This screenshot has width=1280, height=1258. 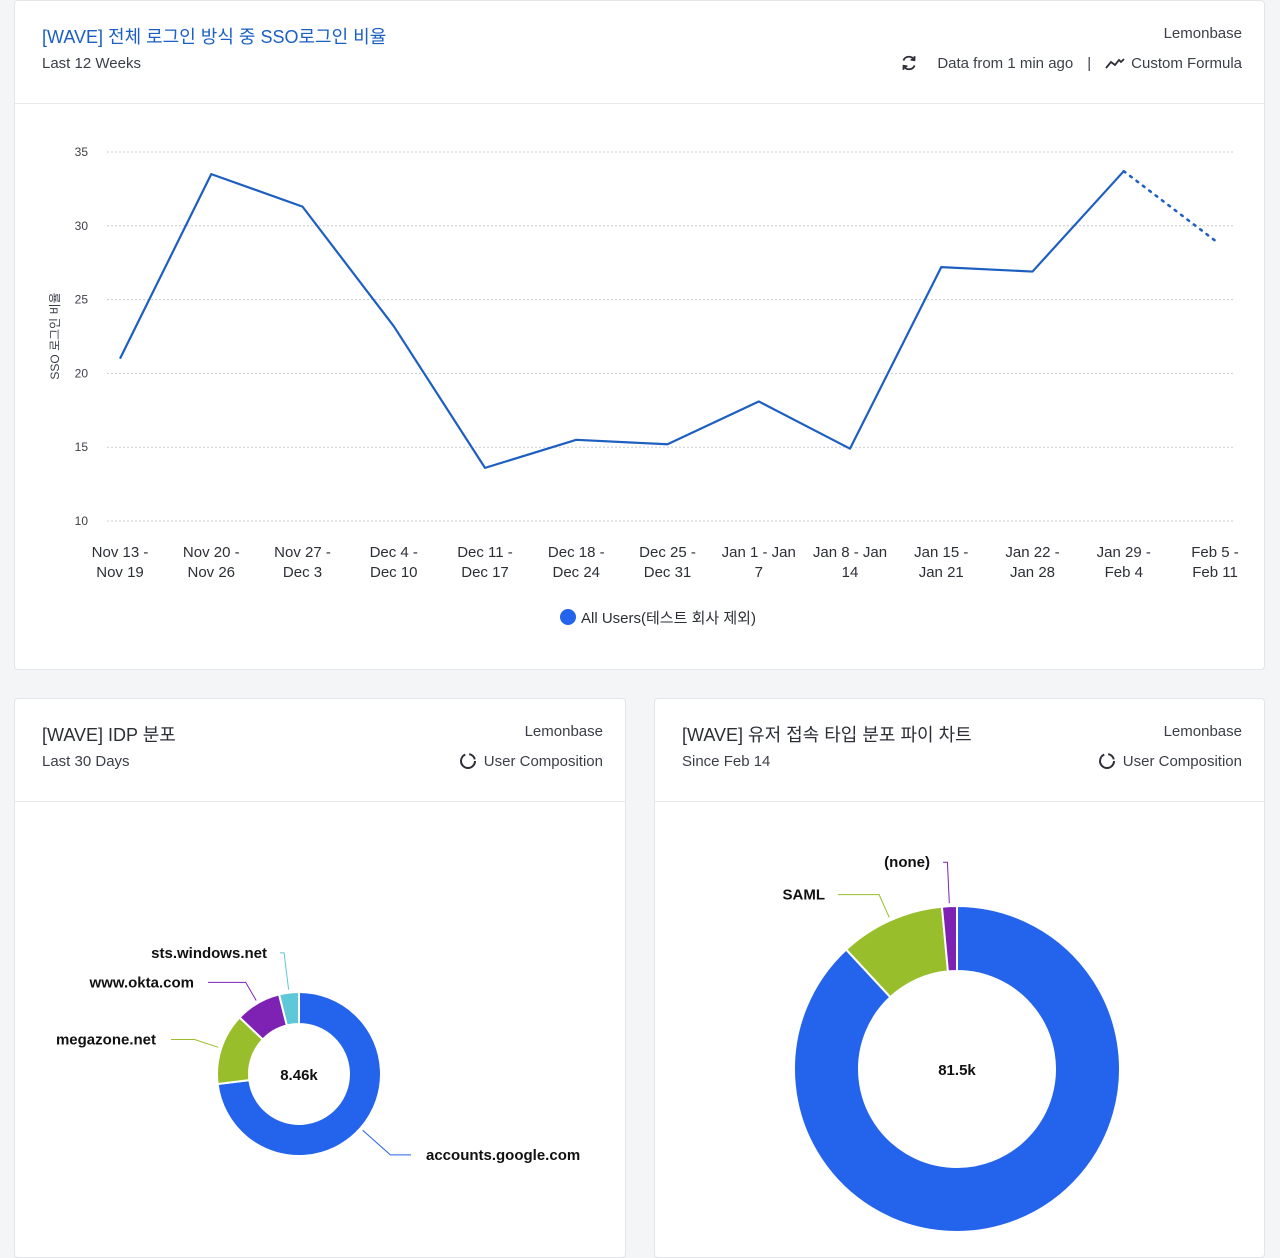 I want to click on slice-label: accounts.google.com, so click(x=503, y=1155).